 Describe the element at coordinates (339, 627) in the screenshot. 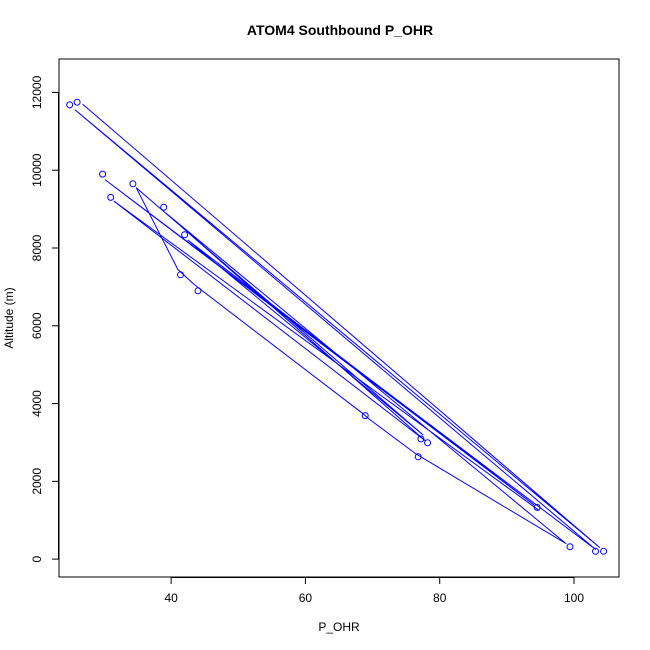

I see `x-axis-label: P_OHR` at that location.